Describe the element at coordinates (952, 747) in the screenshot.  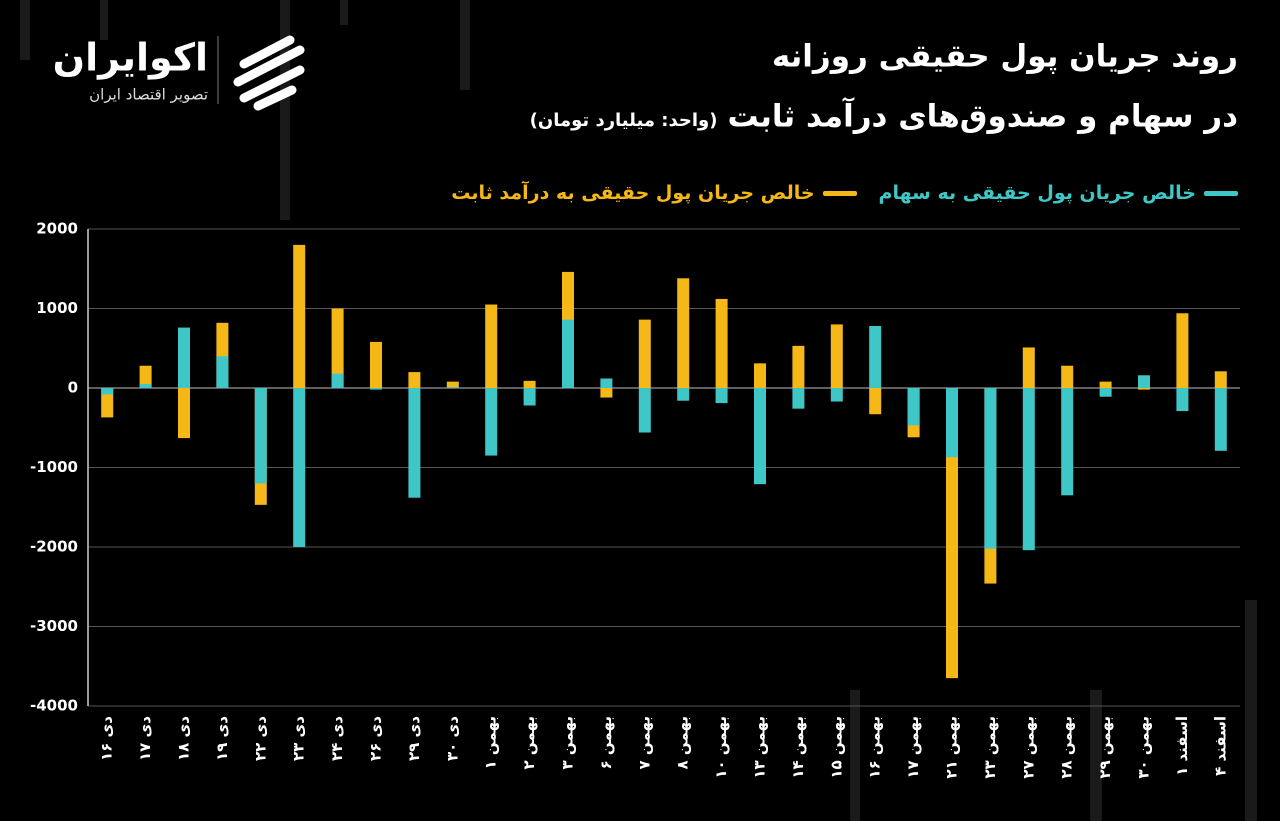
I see `x-tick-label: بهمن ۲۱` at that location.